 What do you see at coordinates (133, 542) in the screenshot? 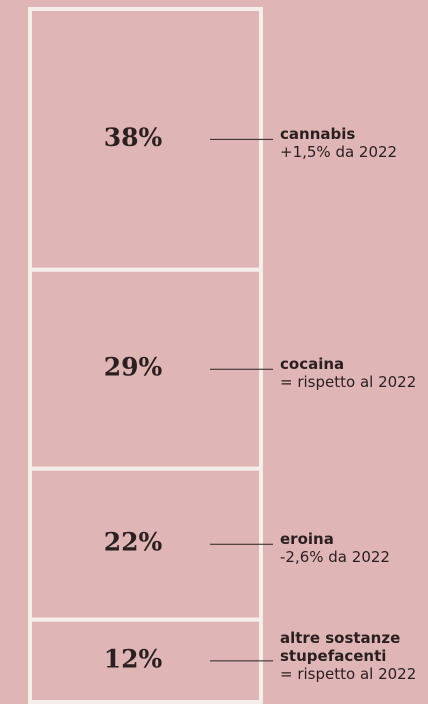
I see `value-label: 22%` at bounding box center [133, 542].